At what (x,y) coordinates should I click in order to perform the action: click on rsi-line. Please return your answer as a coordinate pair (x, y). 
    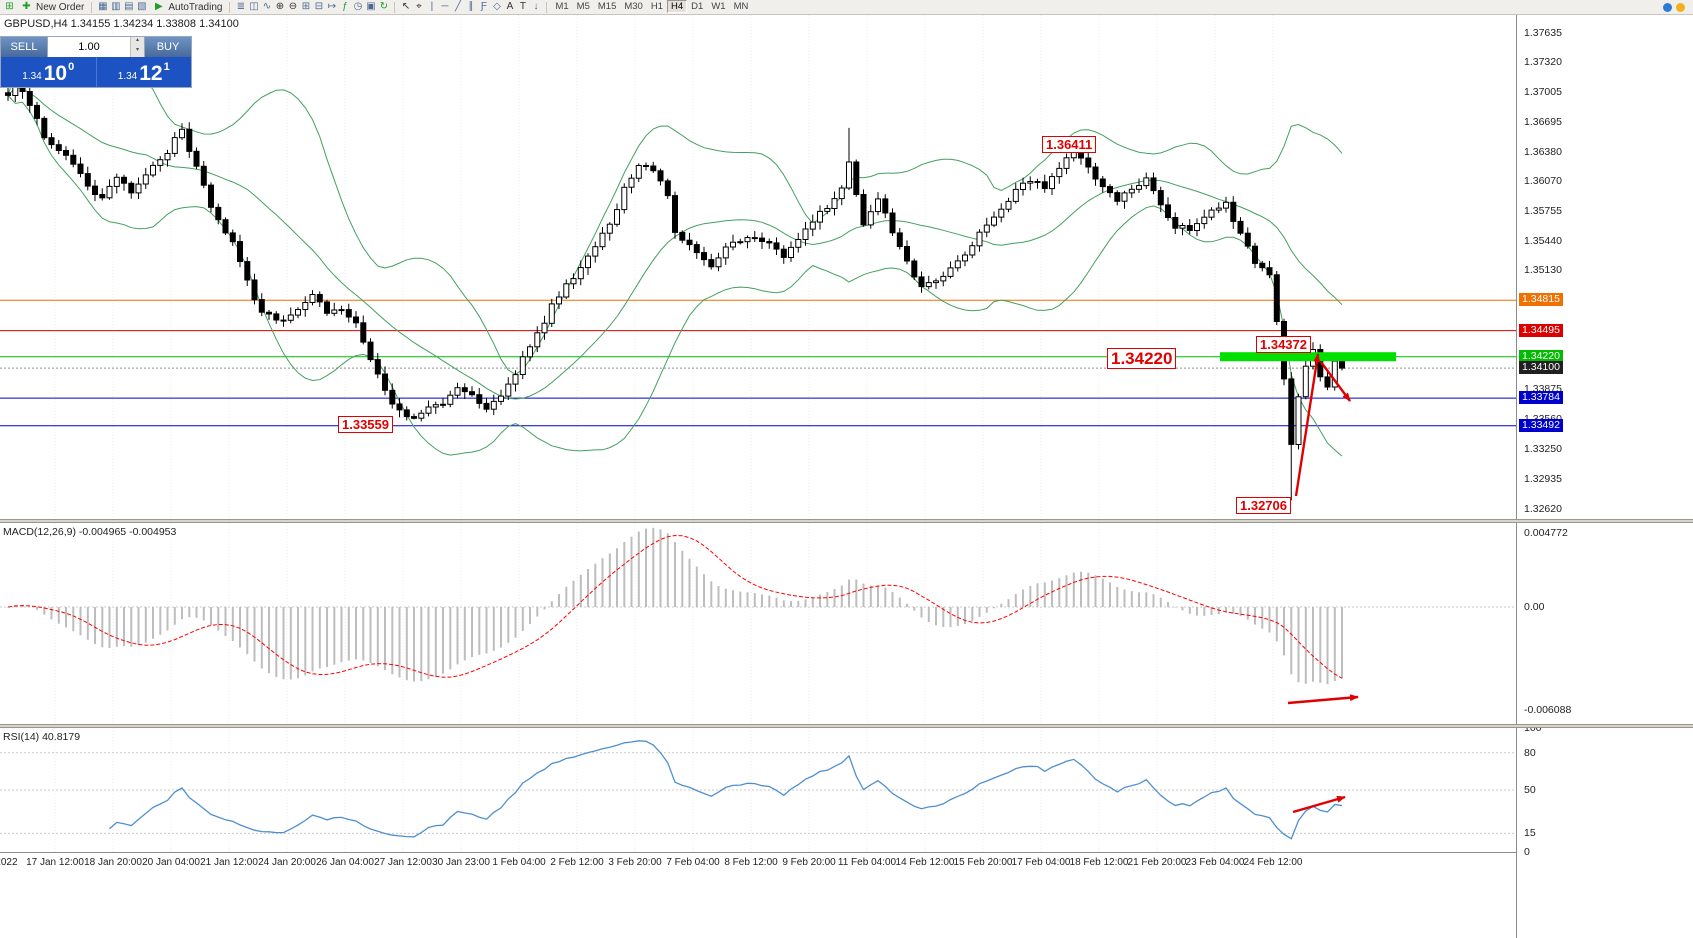
    Looking at the image, I should click on (726, 790).